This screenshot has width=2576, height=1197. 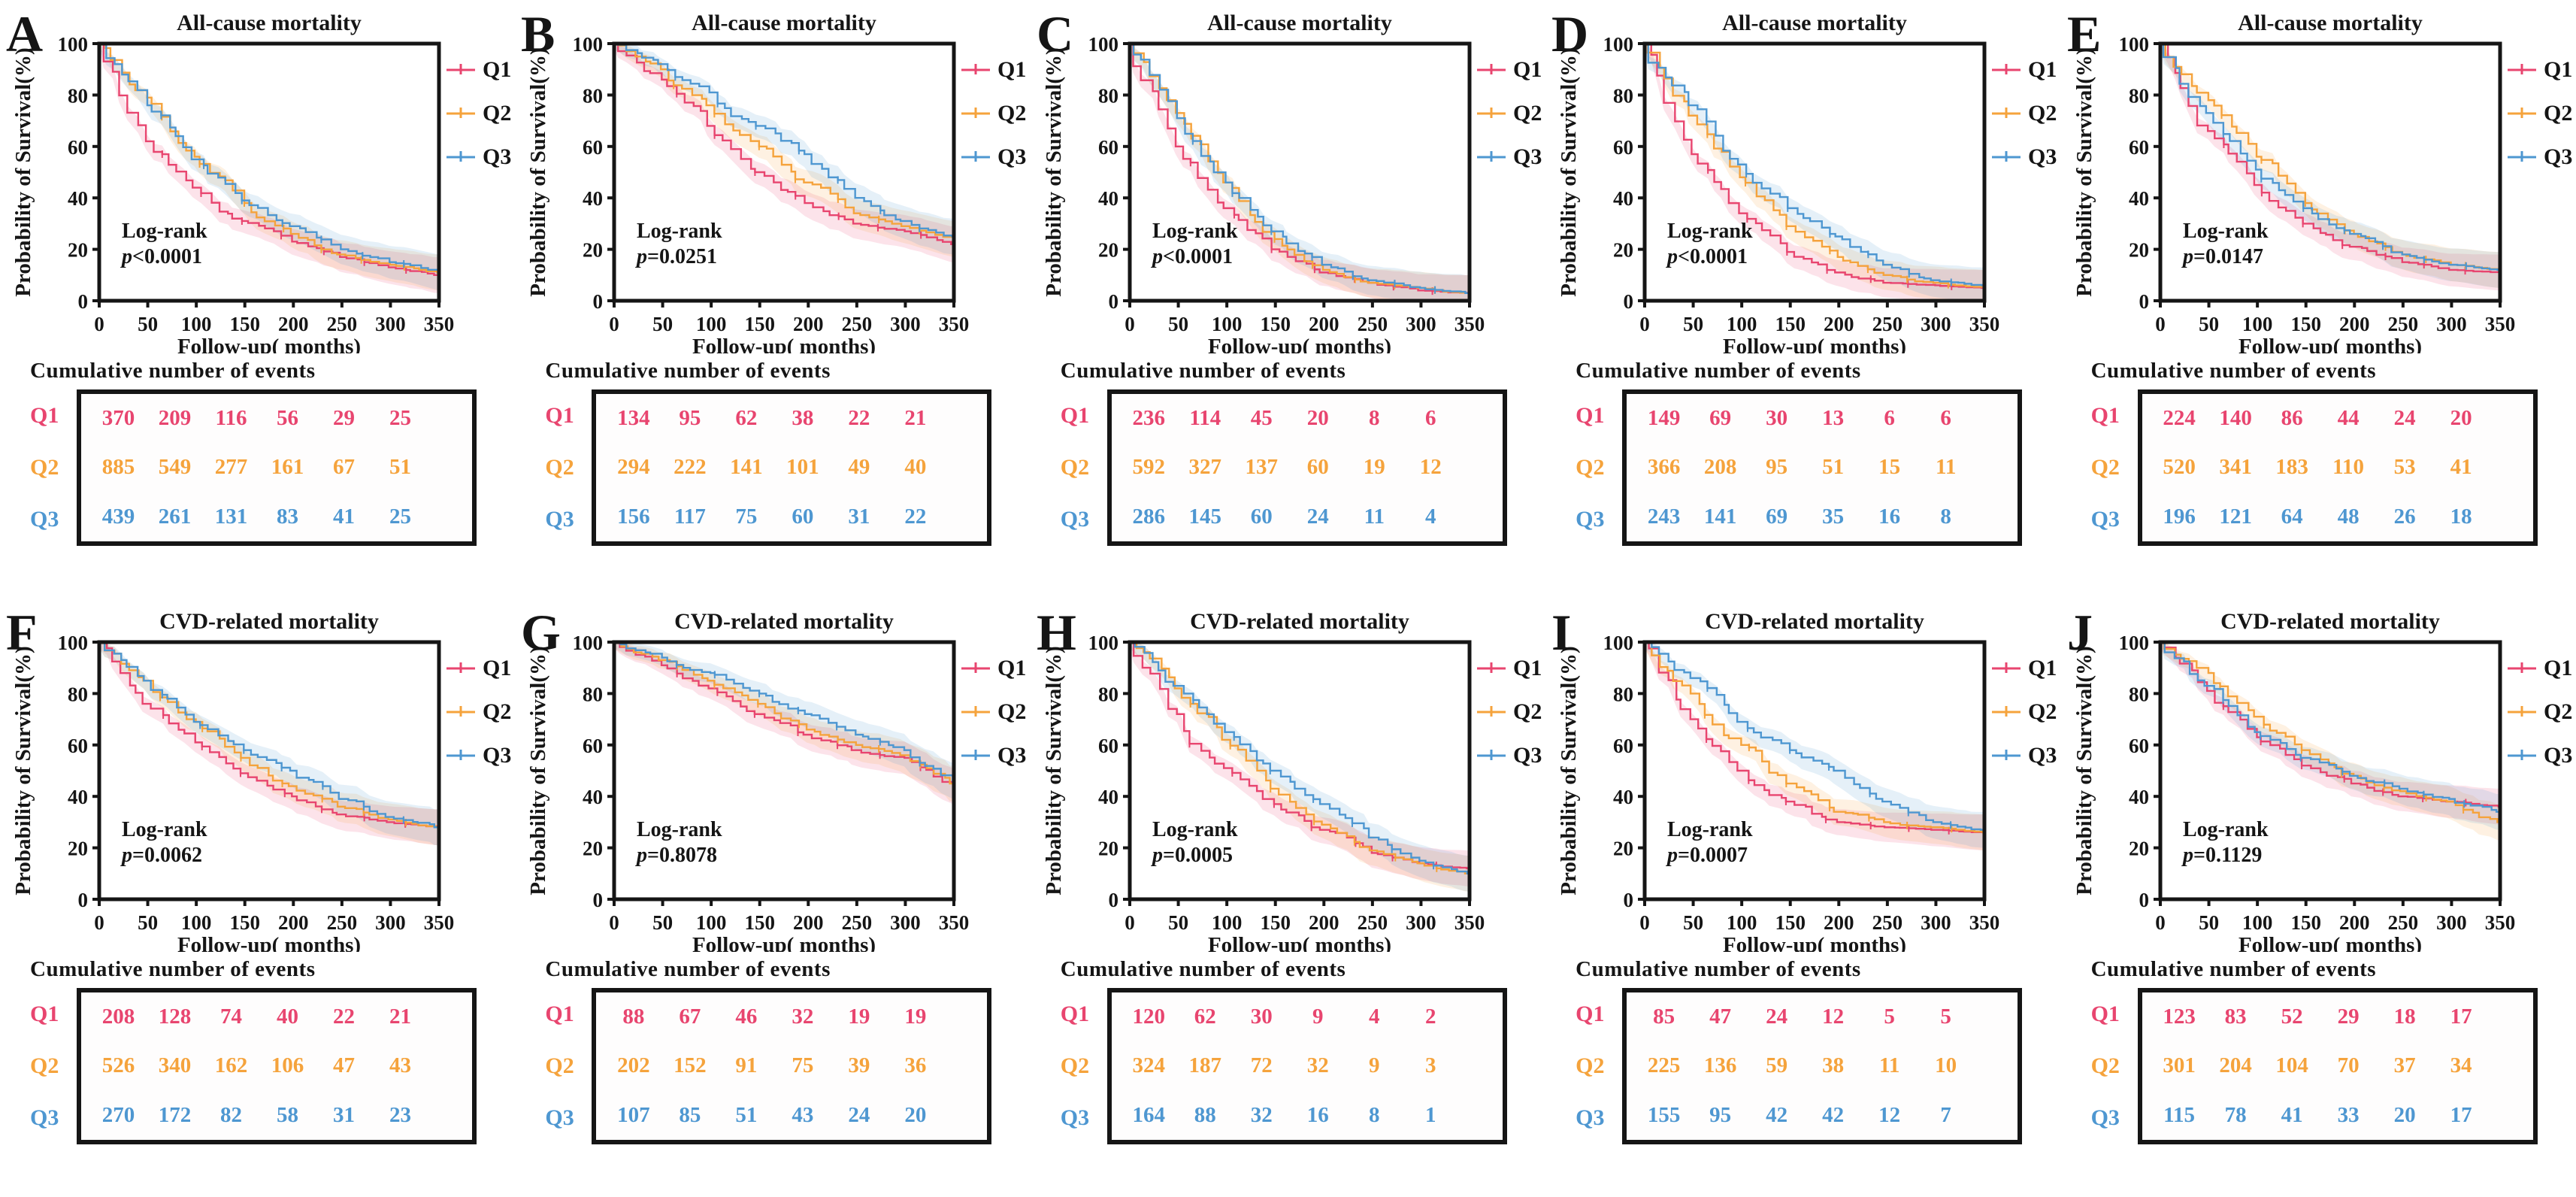 What do you see at coordinates (1889, 516) in the screenshot?
I see `events-value: 16` at bounding box center [1889, 516].